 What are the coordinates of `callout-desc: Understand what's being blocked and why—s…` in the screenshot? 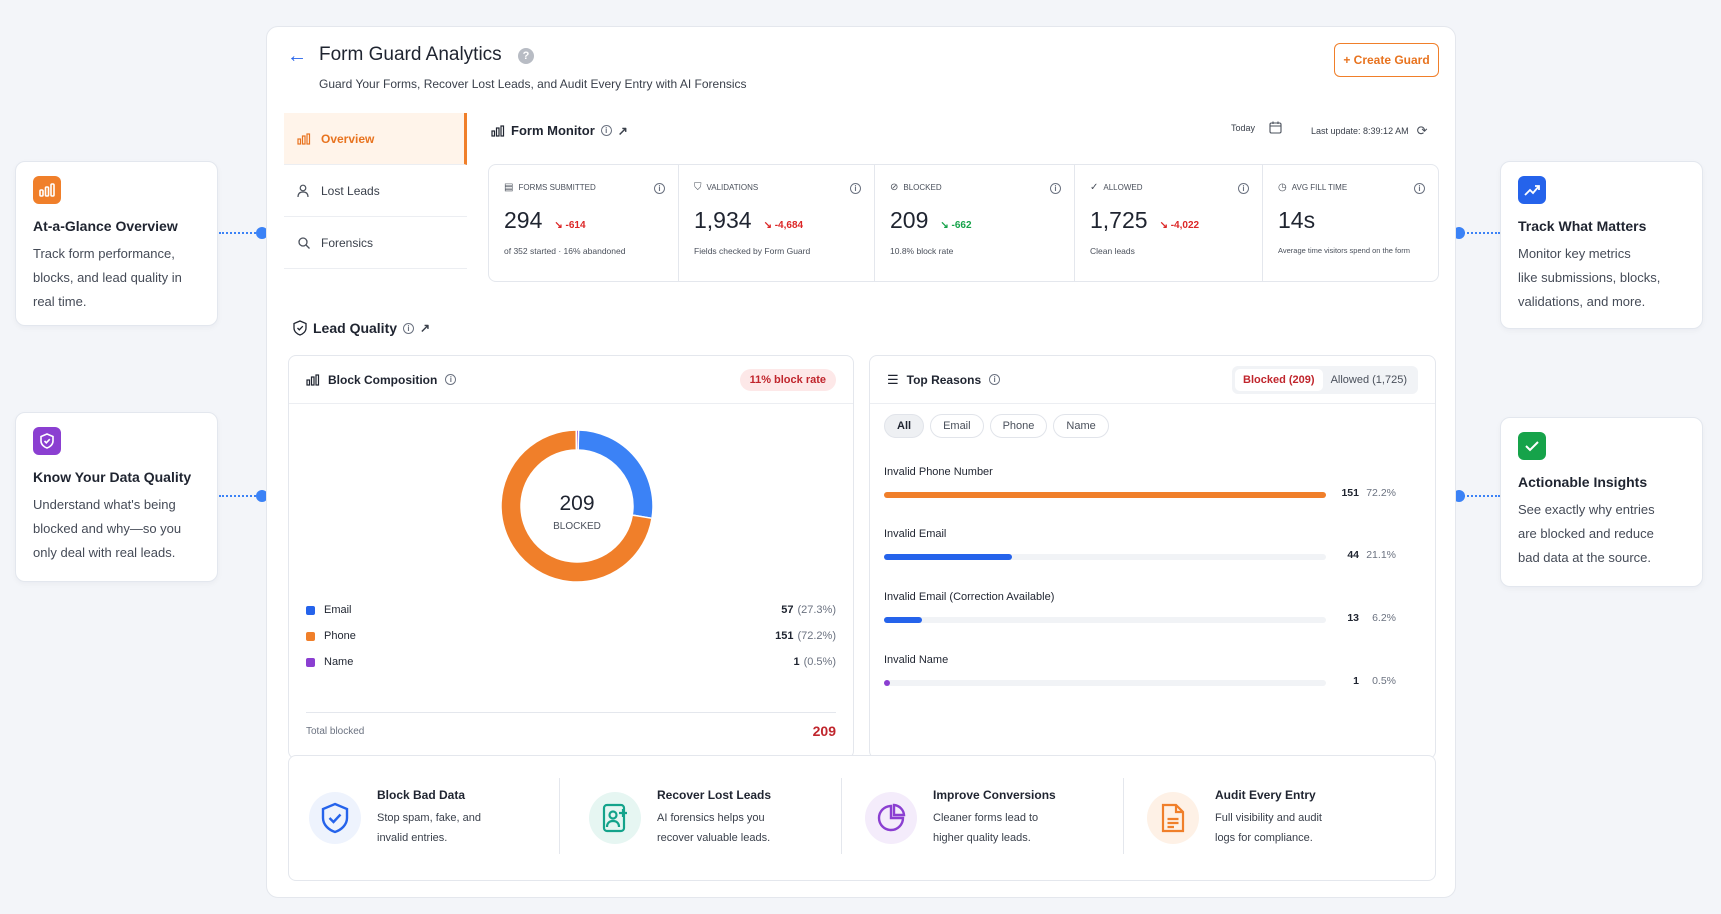 It's located at (107, 528).